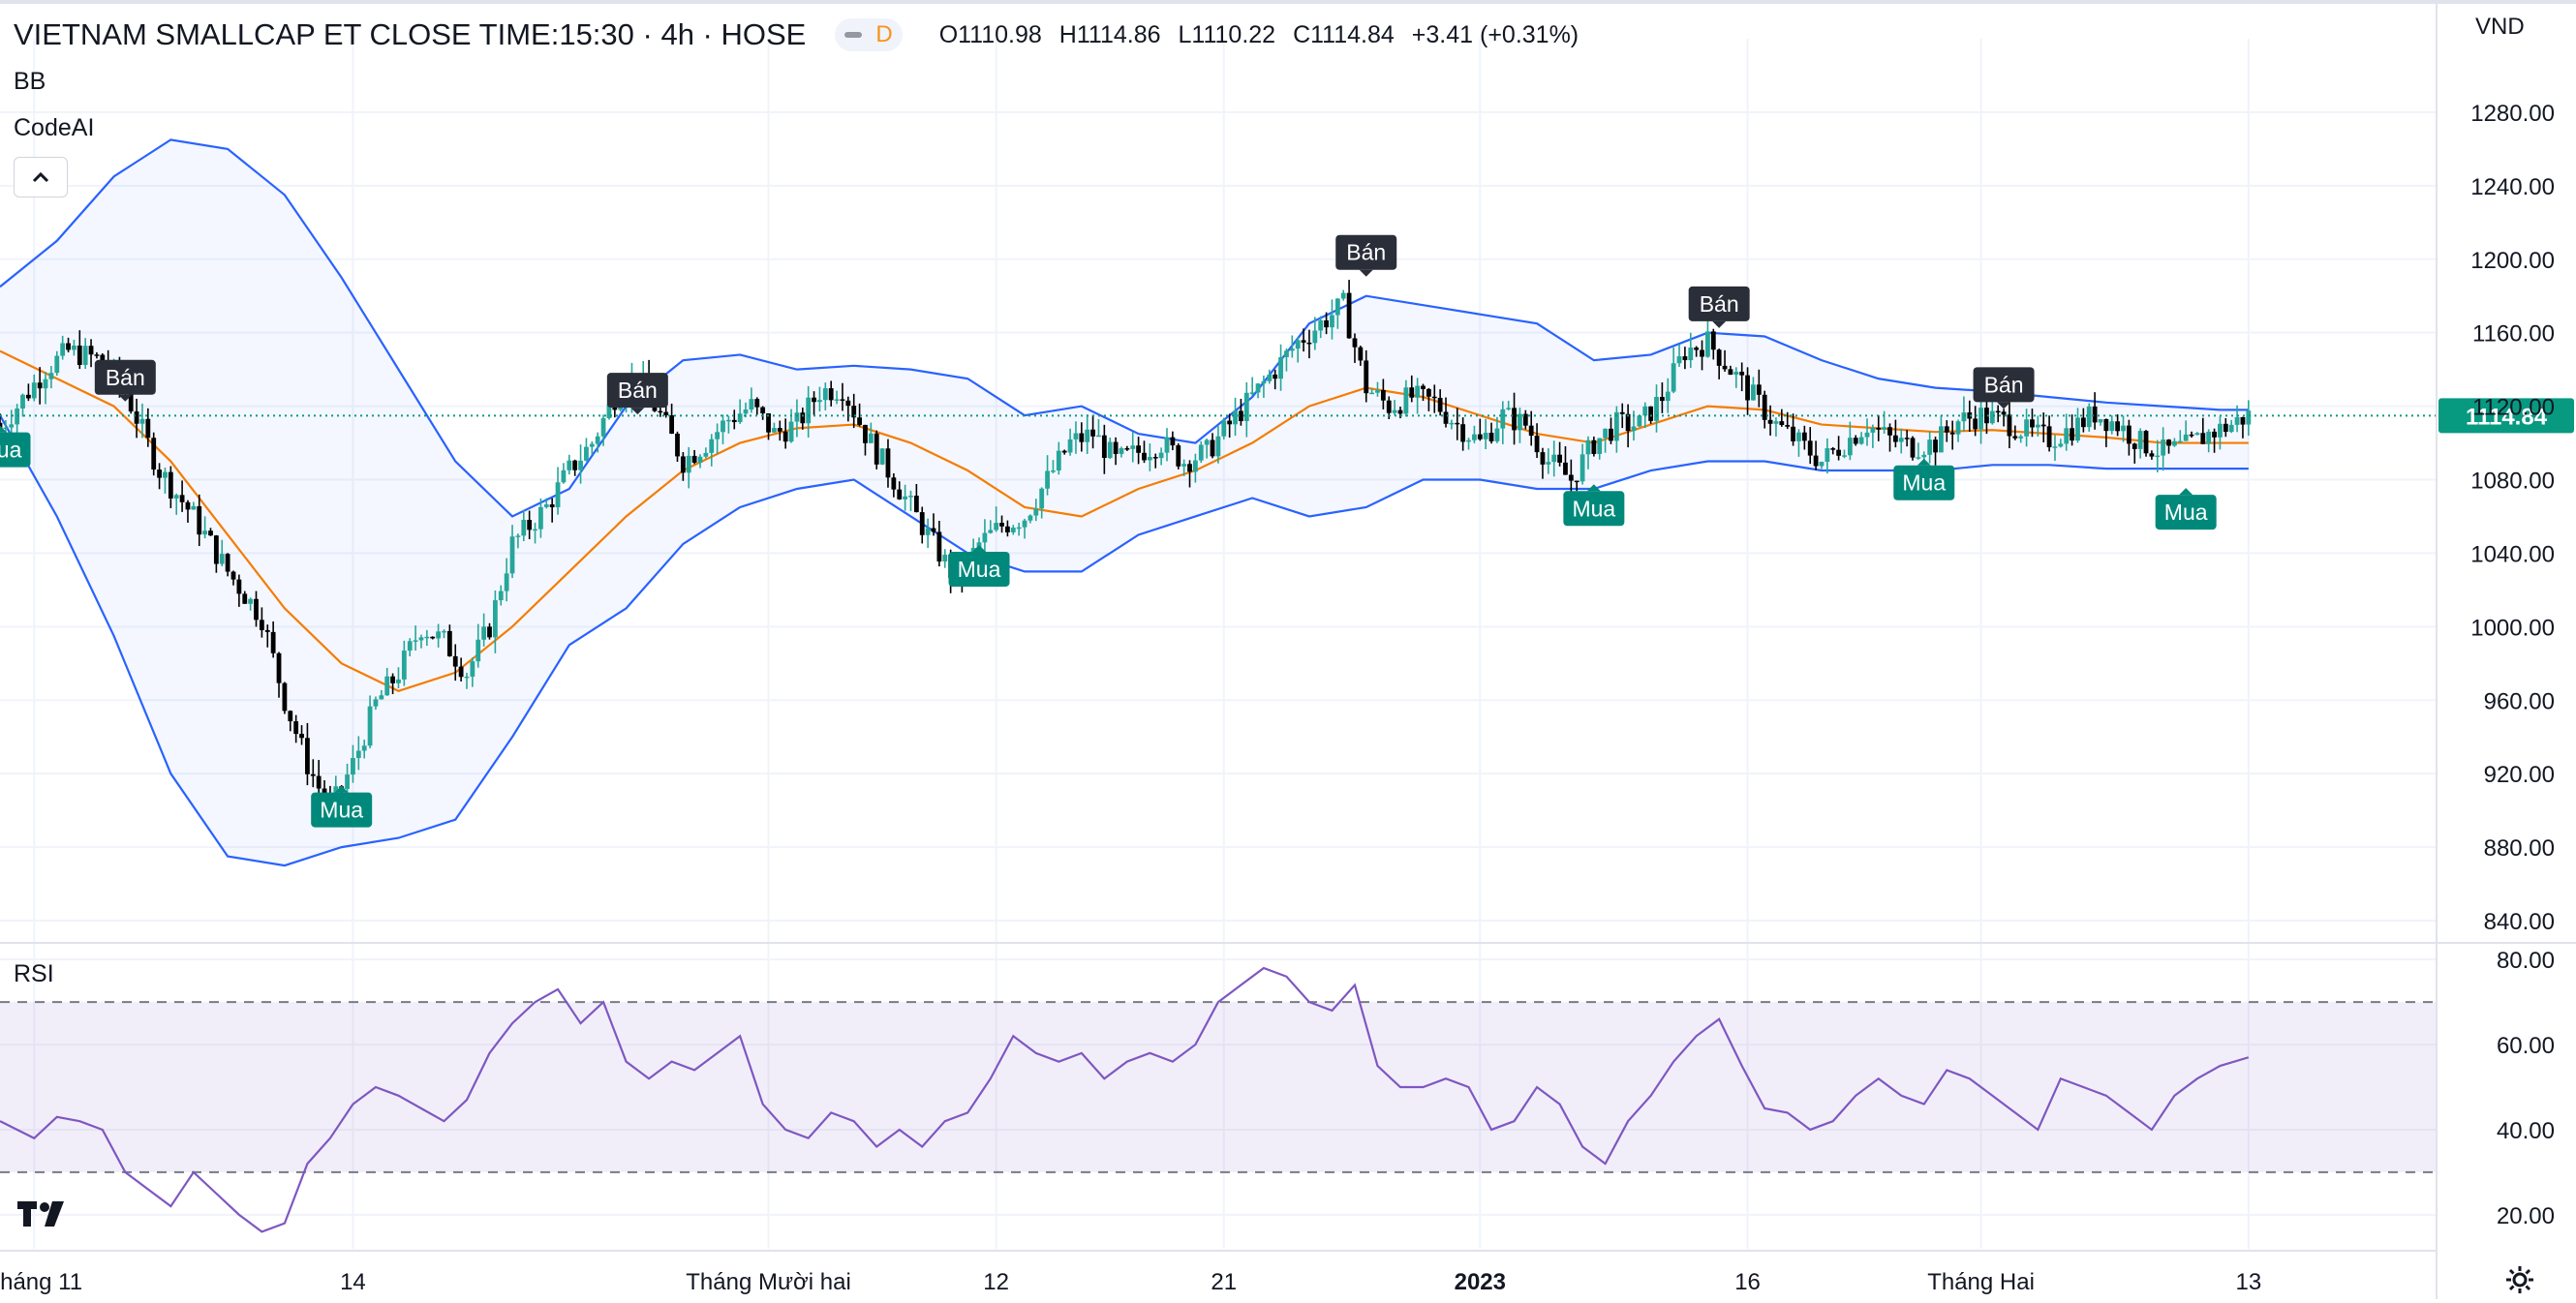  I want to click on indicator-codeai: CodeAI, so click(54, 127).